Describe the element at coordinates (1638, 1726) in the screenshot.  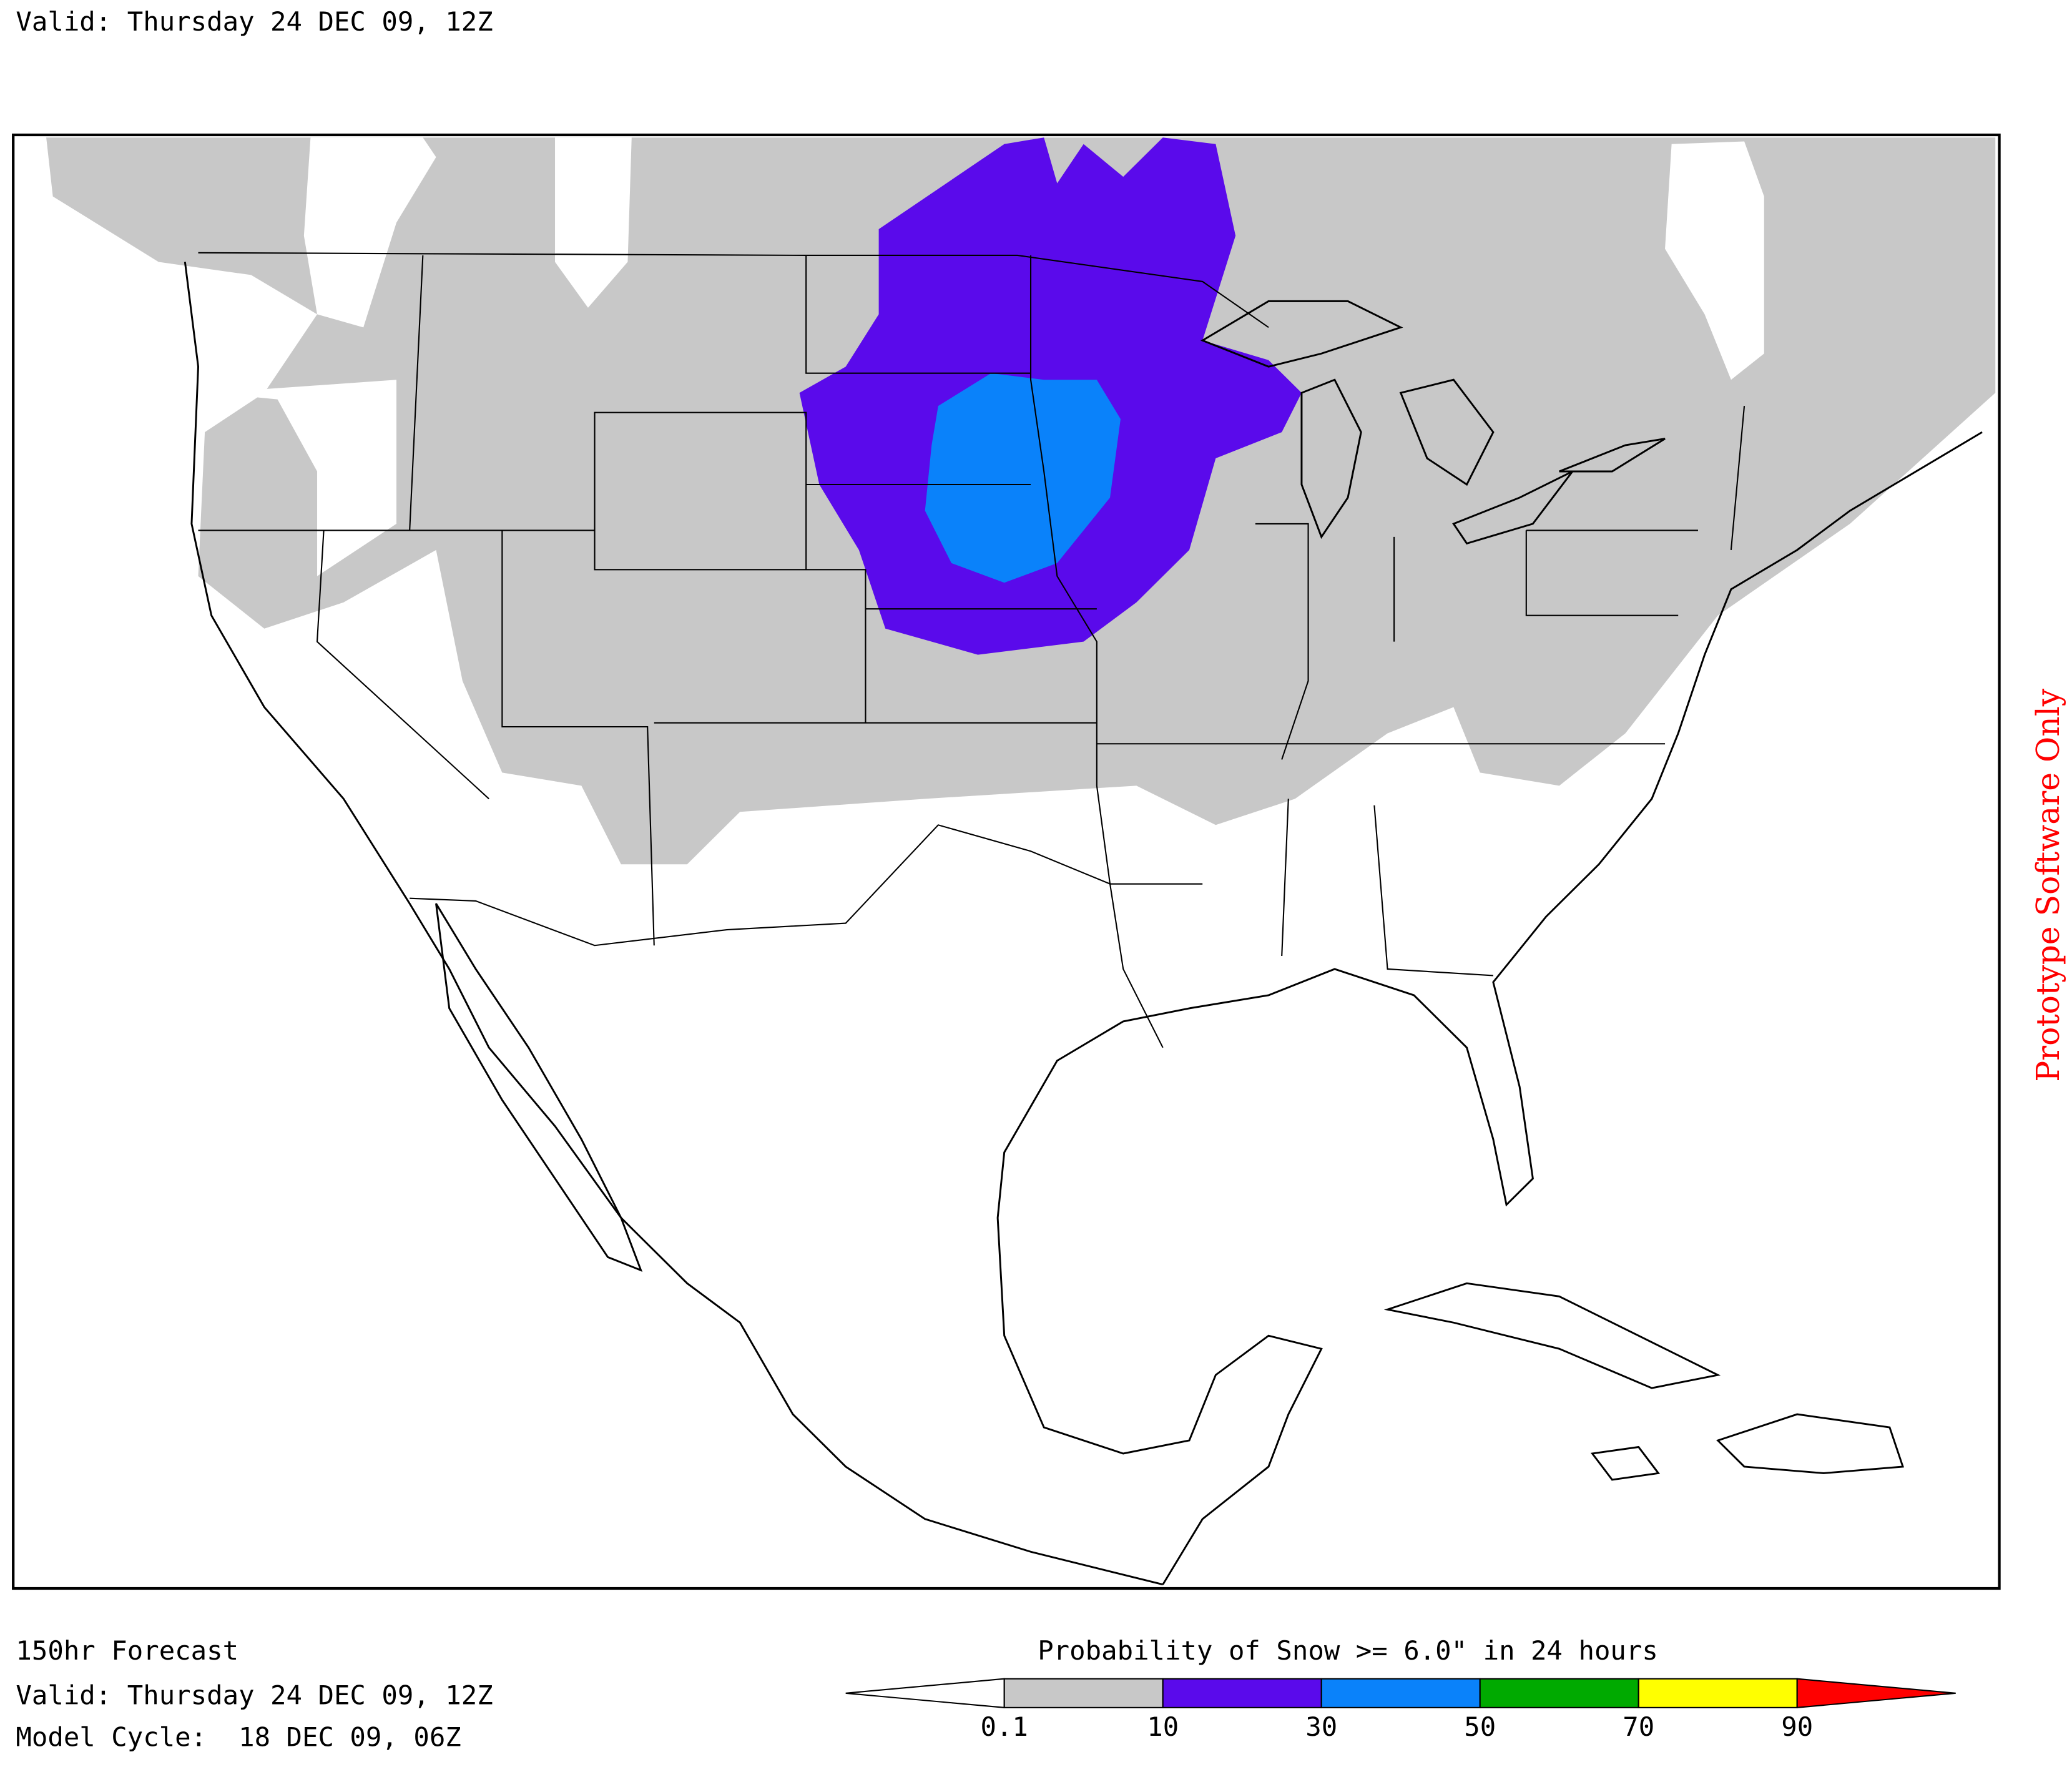
I see `legend-tick-label: 70` at that location.